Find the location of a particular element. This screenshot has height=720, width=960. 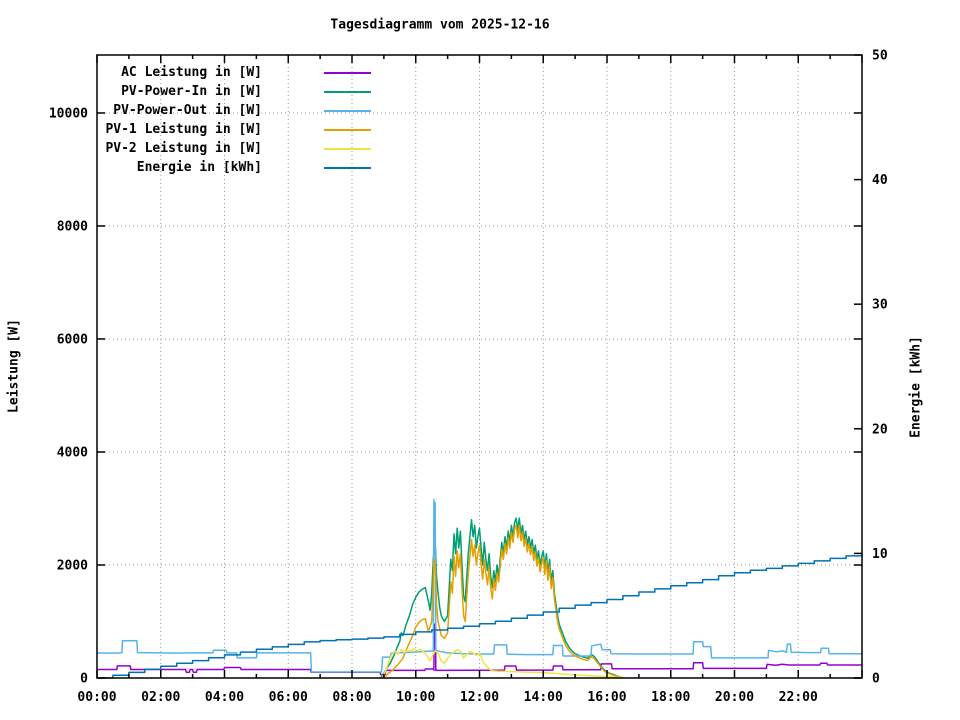

legend-item-ac-leistung: AC Leistung in [W] is located at coordinates (190, 72).